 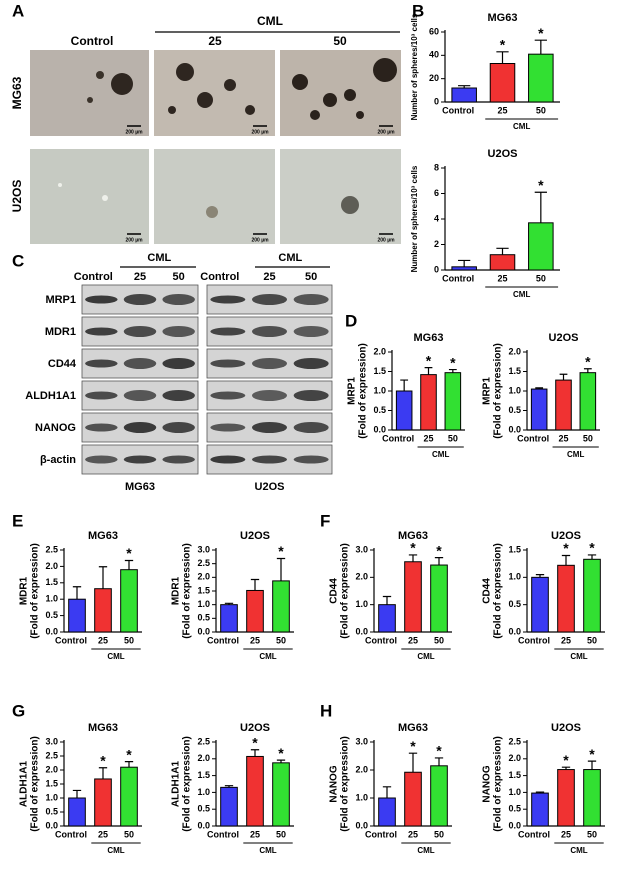 What do you see at coordinates (326, 710) in the screenshot?
I see `panel-label: H` at bounding box center [326, 710].